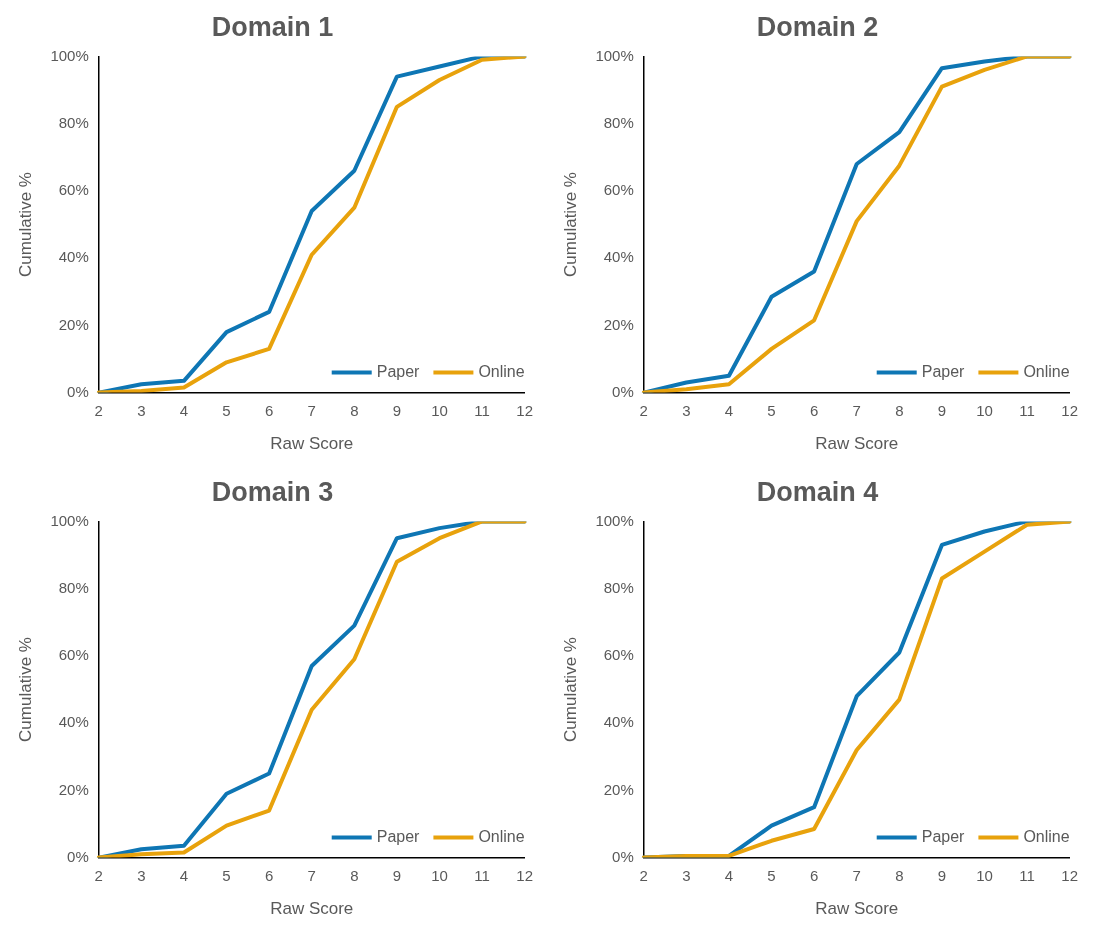 The image size is (1095, 939). I want to click on chart-title: Domain 4, so click(817, 491).